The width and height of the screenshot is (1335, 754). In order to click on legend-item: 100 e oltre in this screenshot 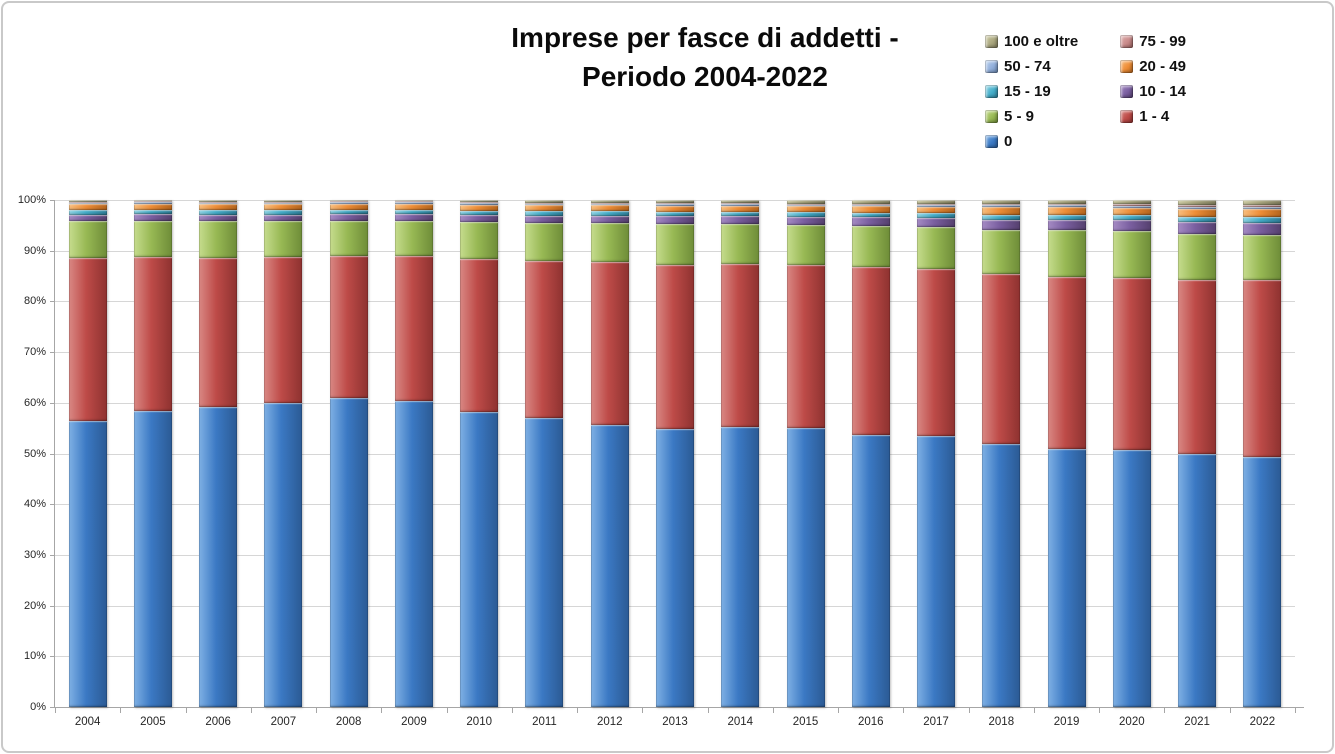, I will do `click(1031, 41)`.